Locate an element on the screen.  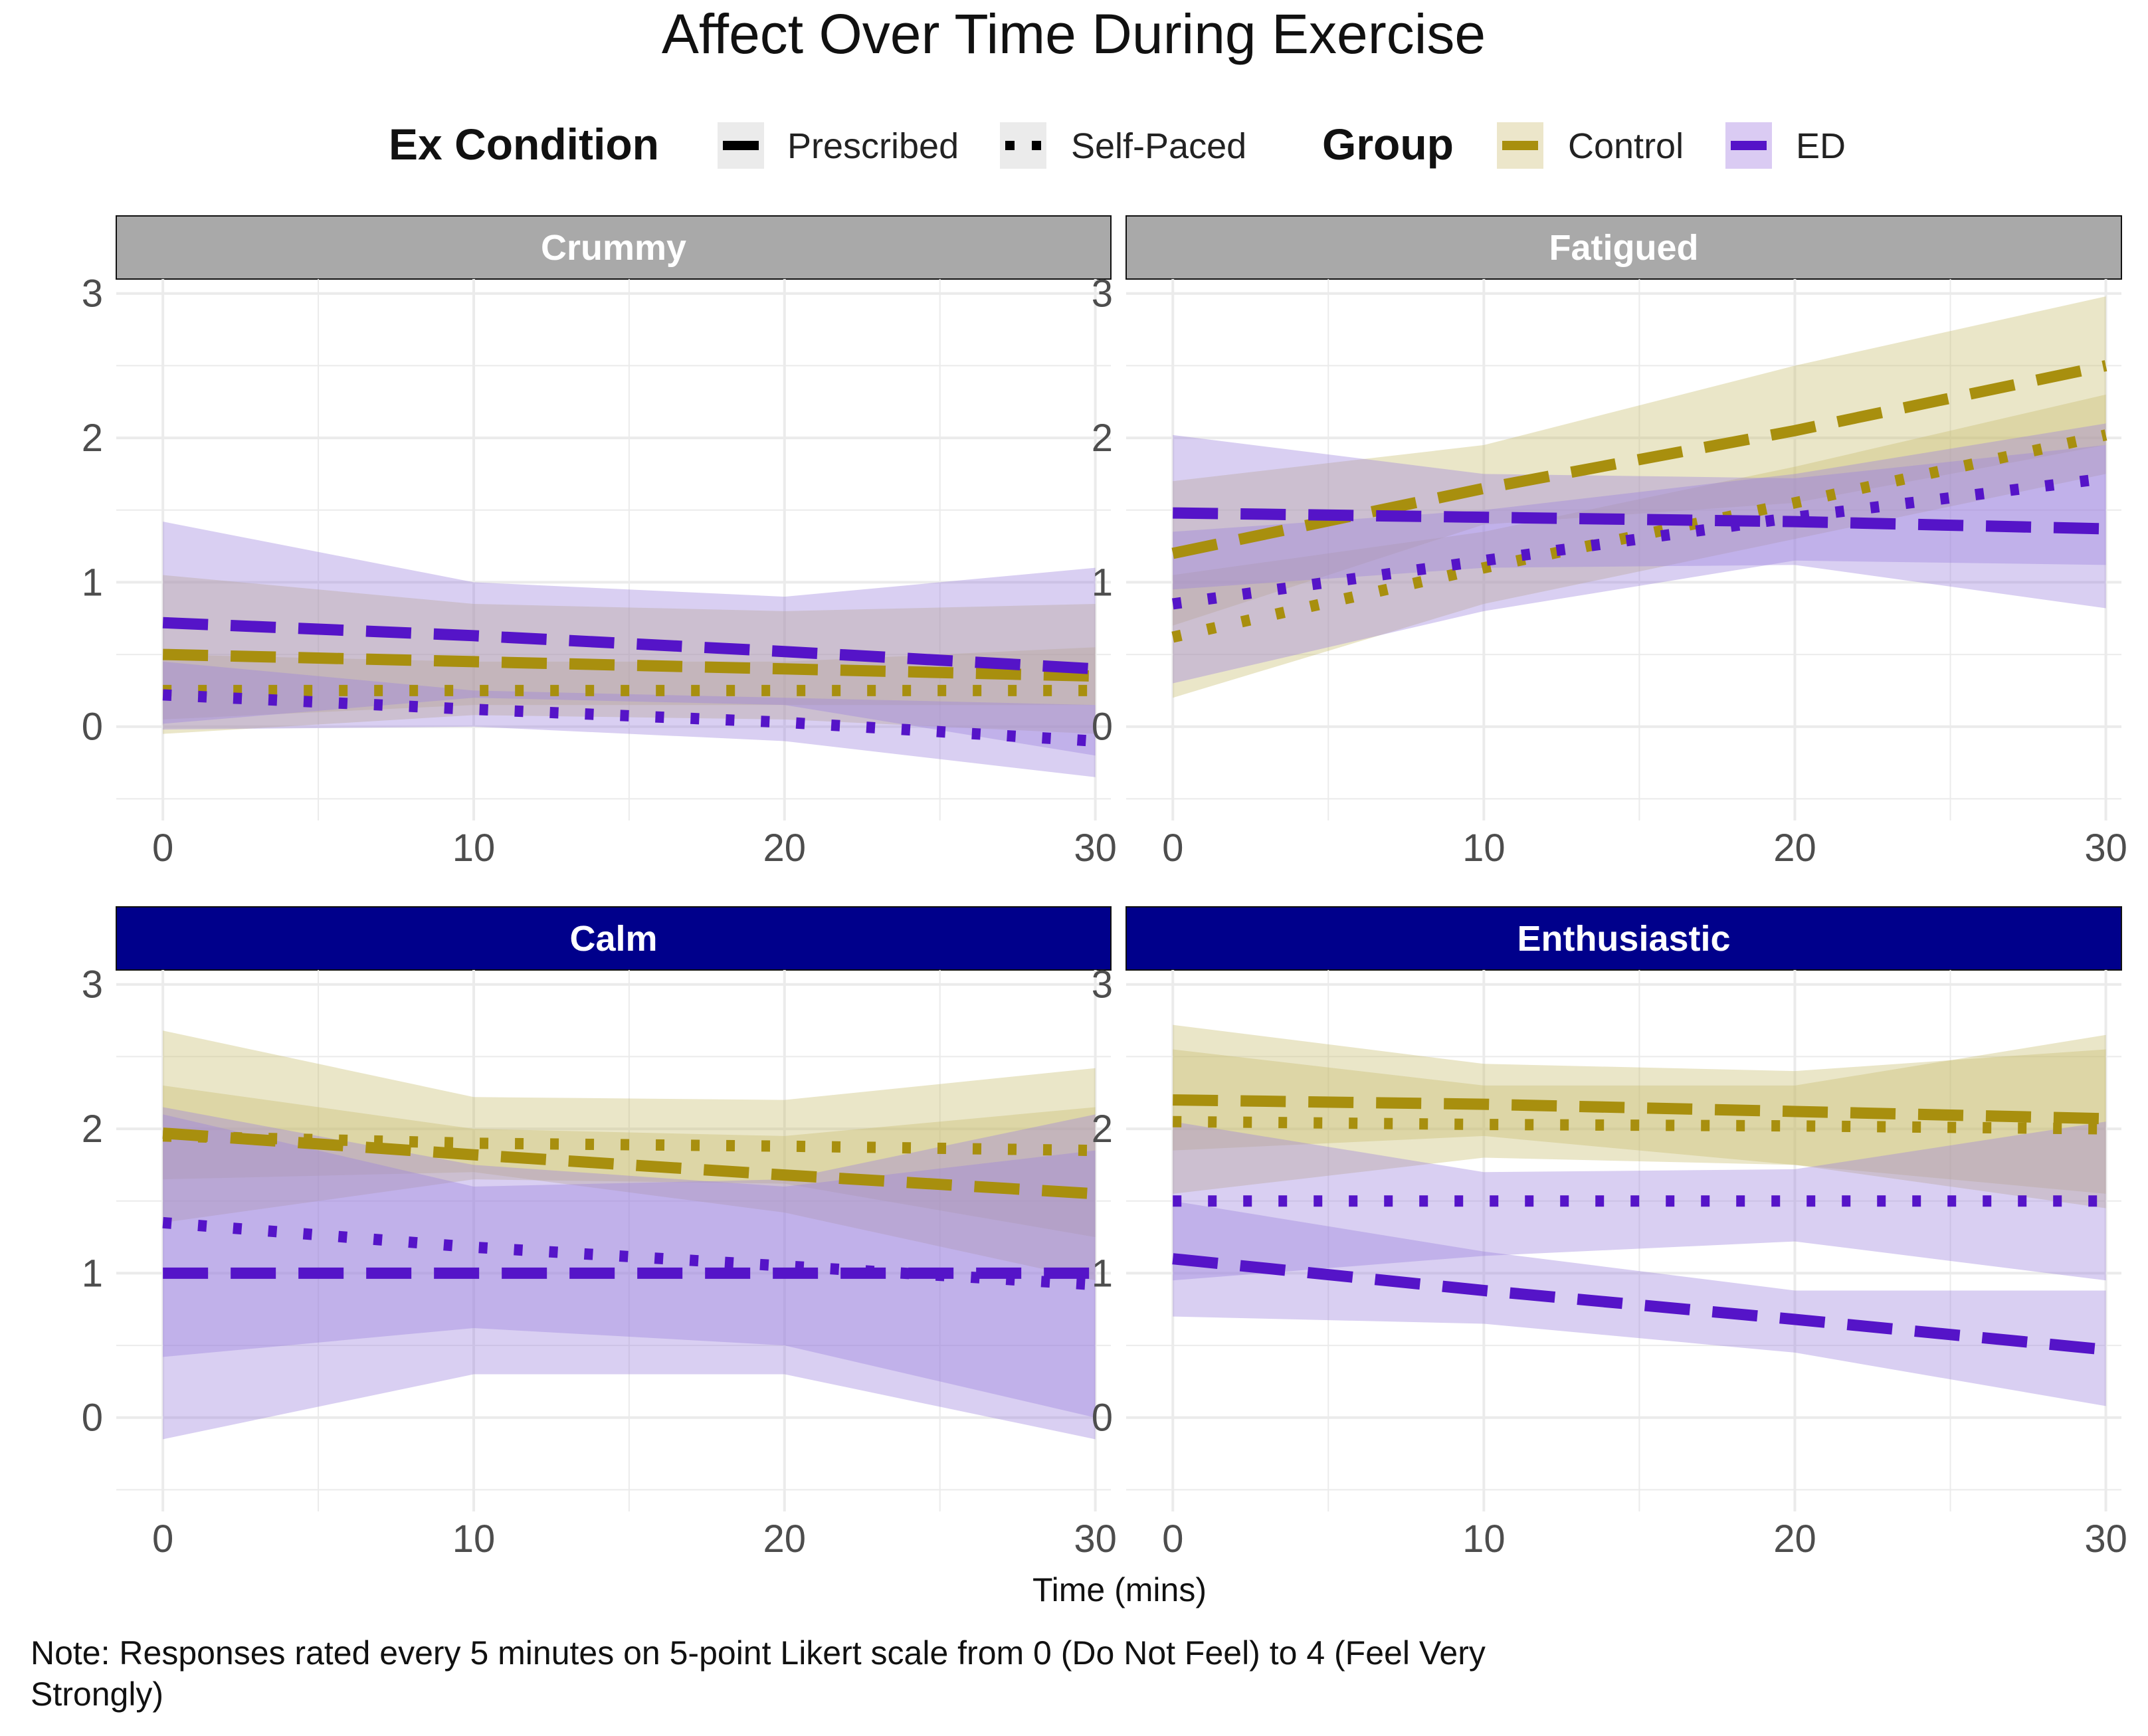
strip-fatigued is located at coordinates (1623, 248).